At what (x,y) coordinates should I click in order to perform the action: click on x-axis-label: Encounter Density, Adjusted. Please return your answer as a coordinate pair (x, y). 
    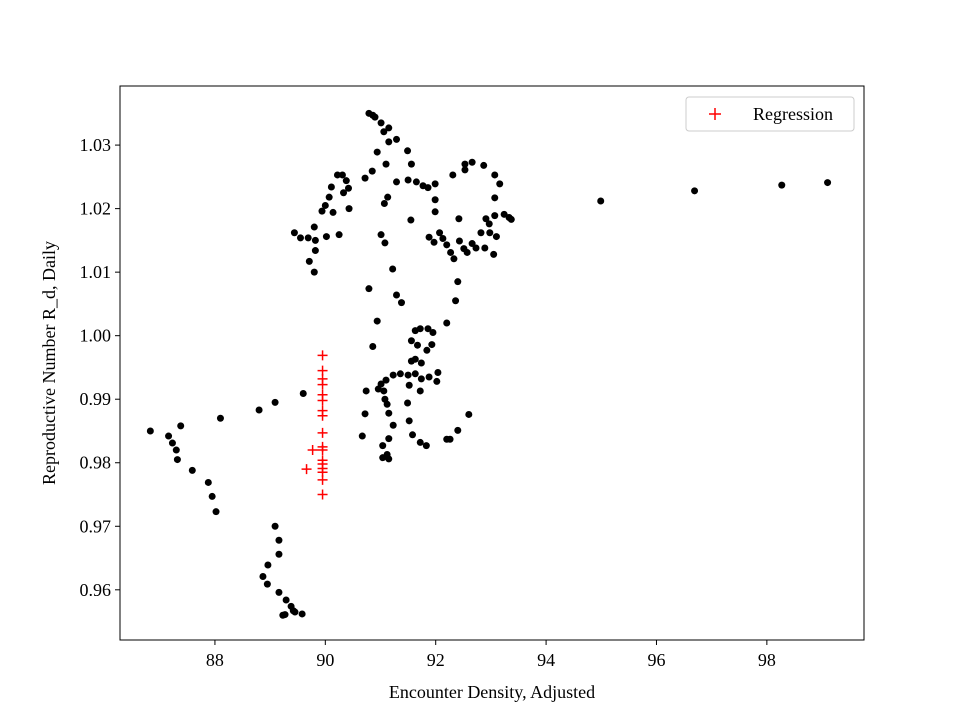
    Looking at the image, I should click on (492, 692).